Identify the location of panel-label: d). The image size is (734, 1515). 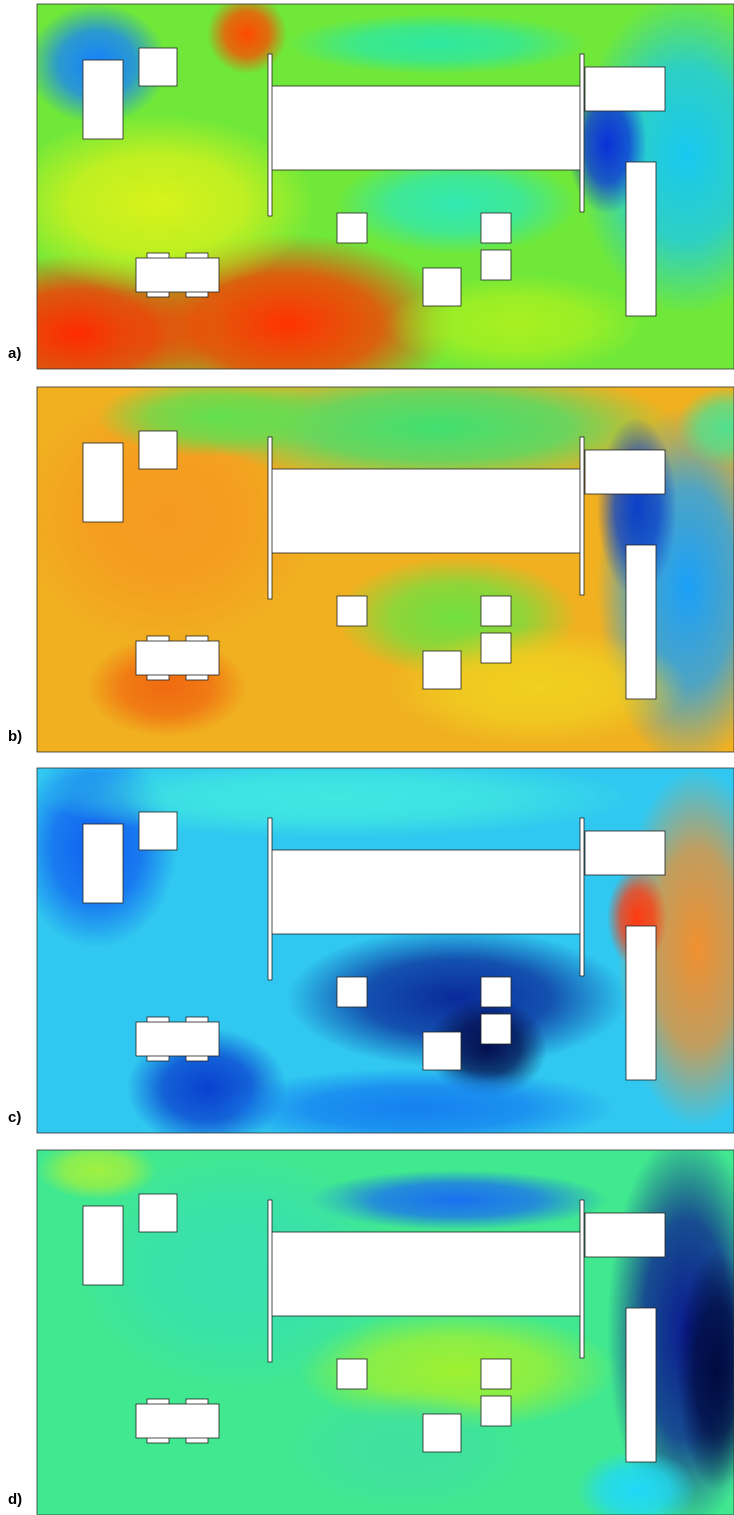
(15, 1499).